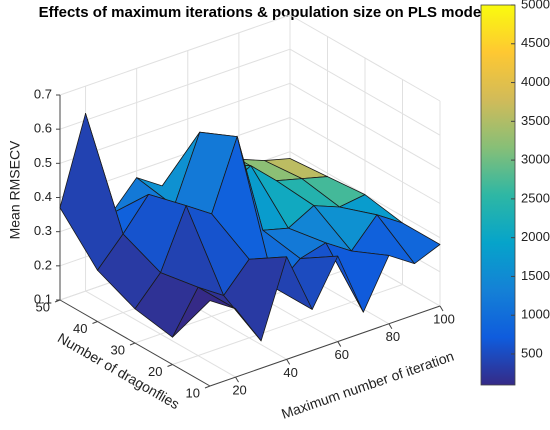 This screenshot has width=550, height=430. I want to click on colorbar, so click(498, 195).